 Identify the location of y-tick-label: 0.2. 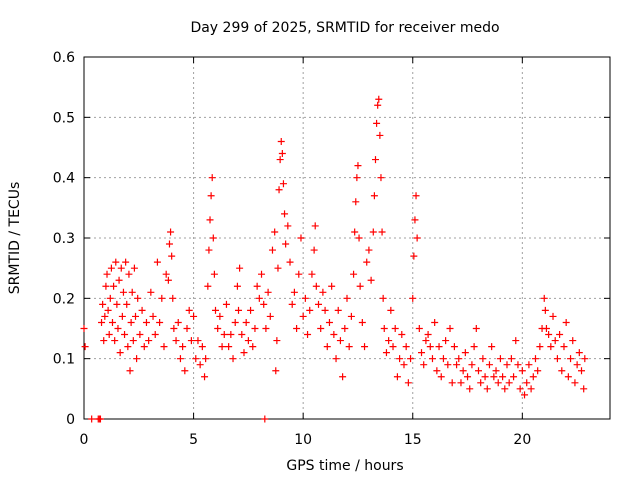
(64, 299).